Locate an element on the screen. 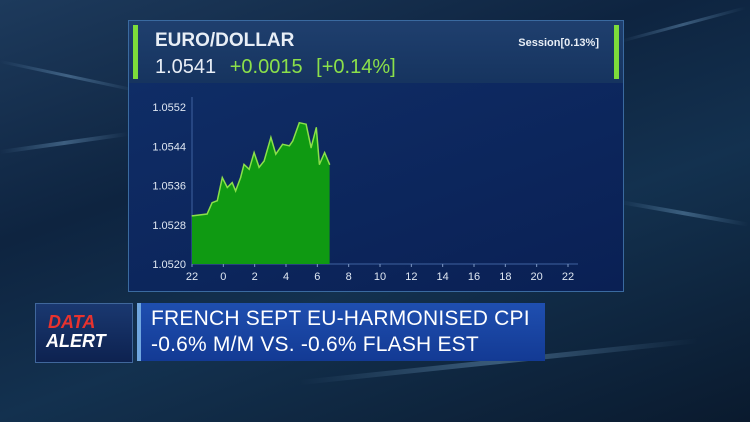 Image resolution: width=750 pixels, height=422 pixels. last-price: 1.0541 is located at coordinates (186, 67).